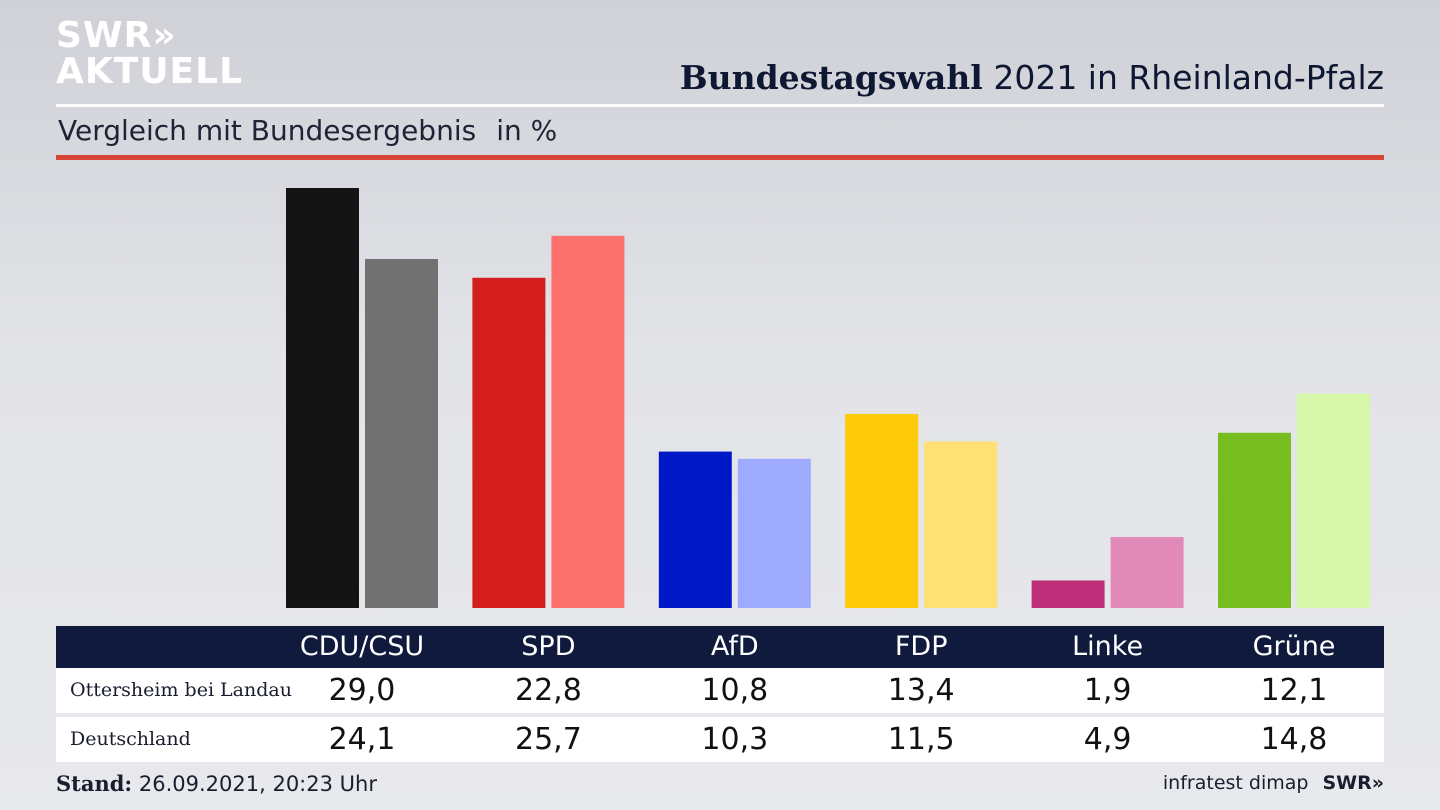 Image resolution: width=1440 pixels, height=810 pixels. I want to click on title-rest: 2021 in Rheinland-Pfalz, so click(1188, 77).